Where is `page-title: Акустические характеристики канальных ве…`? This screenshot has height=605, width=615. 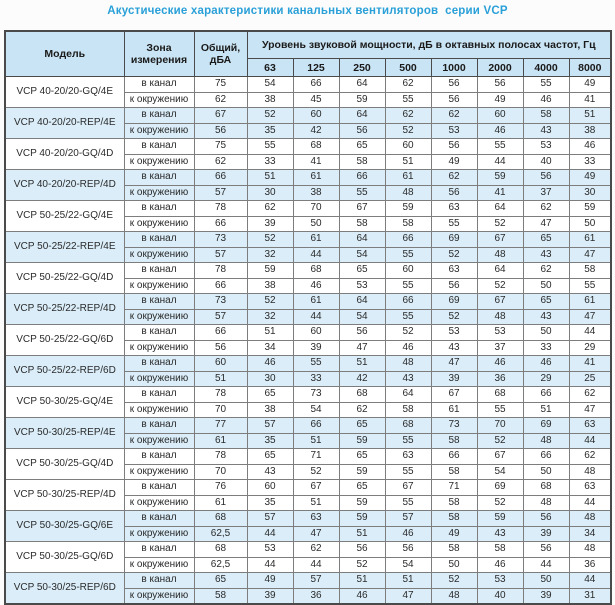
page-title: Акустические характеристики канальных ве… is located at coordinates (307, 11).